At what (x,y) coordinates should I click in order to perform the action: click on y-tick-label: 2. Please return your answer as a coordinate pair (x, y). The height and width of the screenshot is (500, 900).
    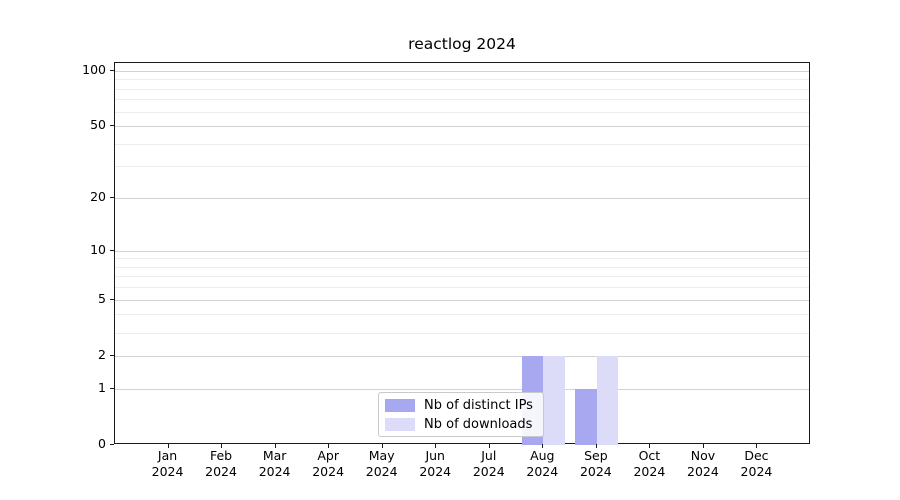
    Looking at the image, I should click on (102, 354).